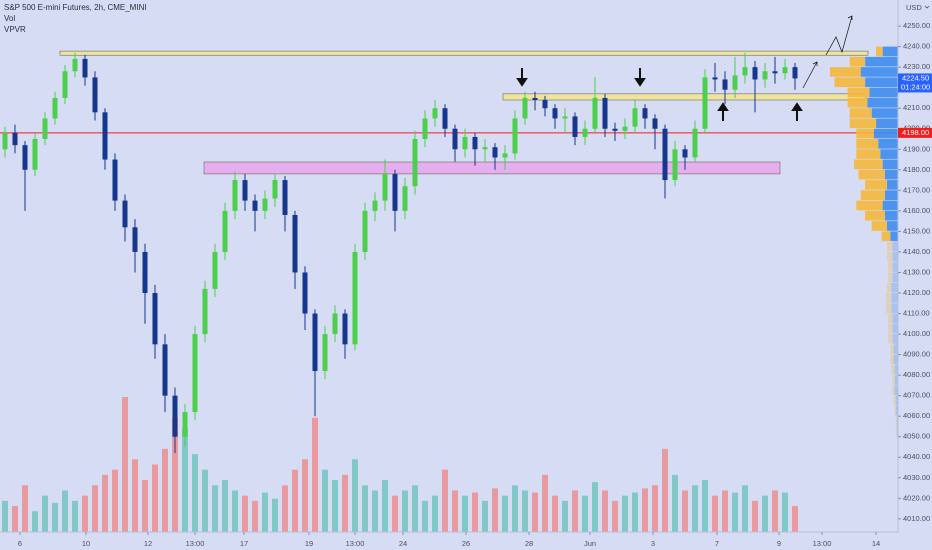 Image resolution: width=932 pixels, height=550 pixels. Describe the element at coordinates (876, 543) in the screenshot. I see `x-tick-label: 14` at that location.